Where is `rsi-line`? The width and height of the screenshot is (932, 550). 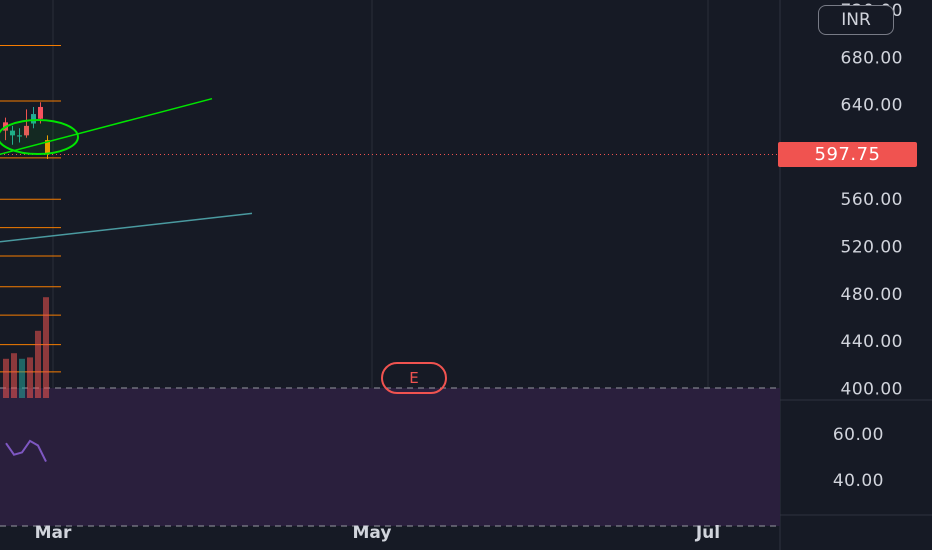 rsi-line is located at coordinates (26, 451).